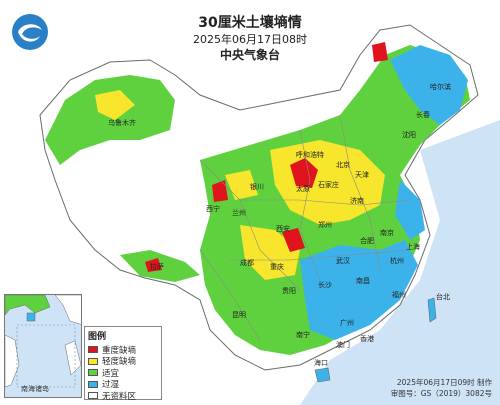  I want to click on cma-logo-icon, so click(30, 32).